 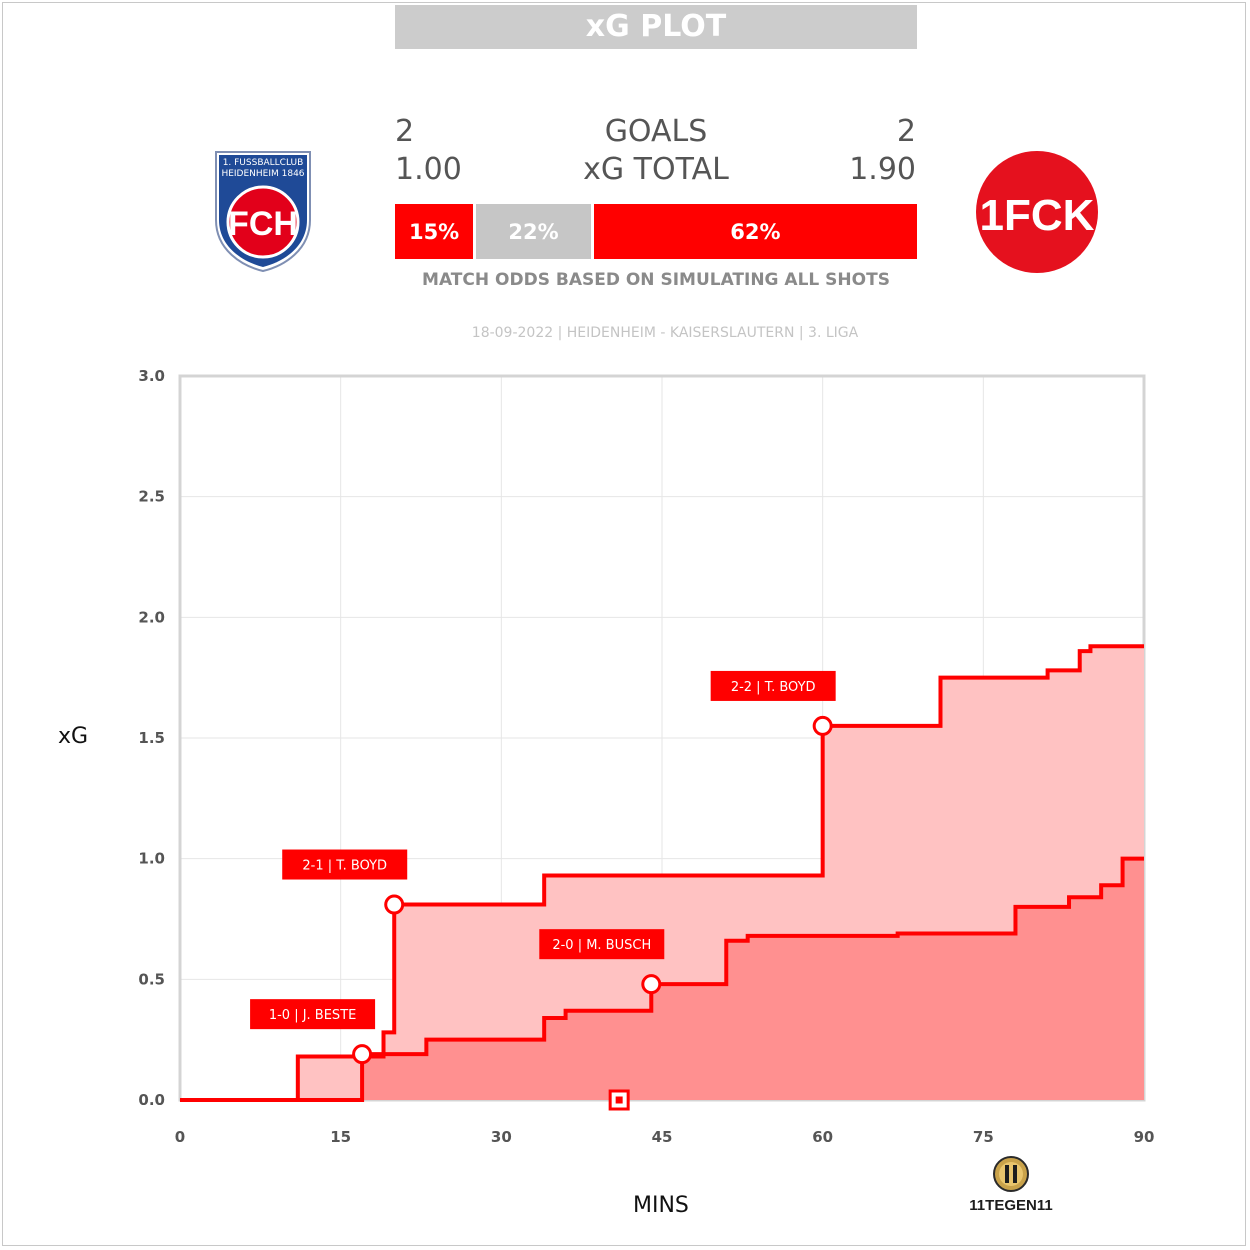 What do you see at coordinates (434, 231) in the screenshot?
I see `odds-home-segment: 15%` at bounding box center [434, 231].